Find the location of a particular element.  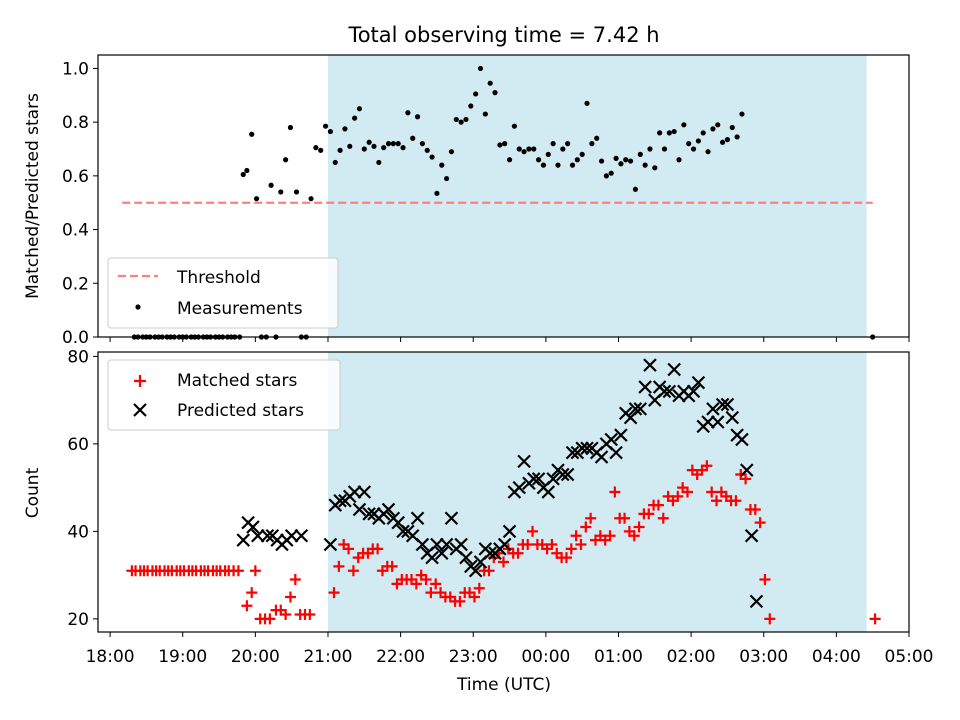

top-legend-box is located at coordinates (223, 293).